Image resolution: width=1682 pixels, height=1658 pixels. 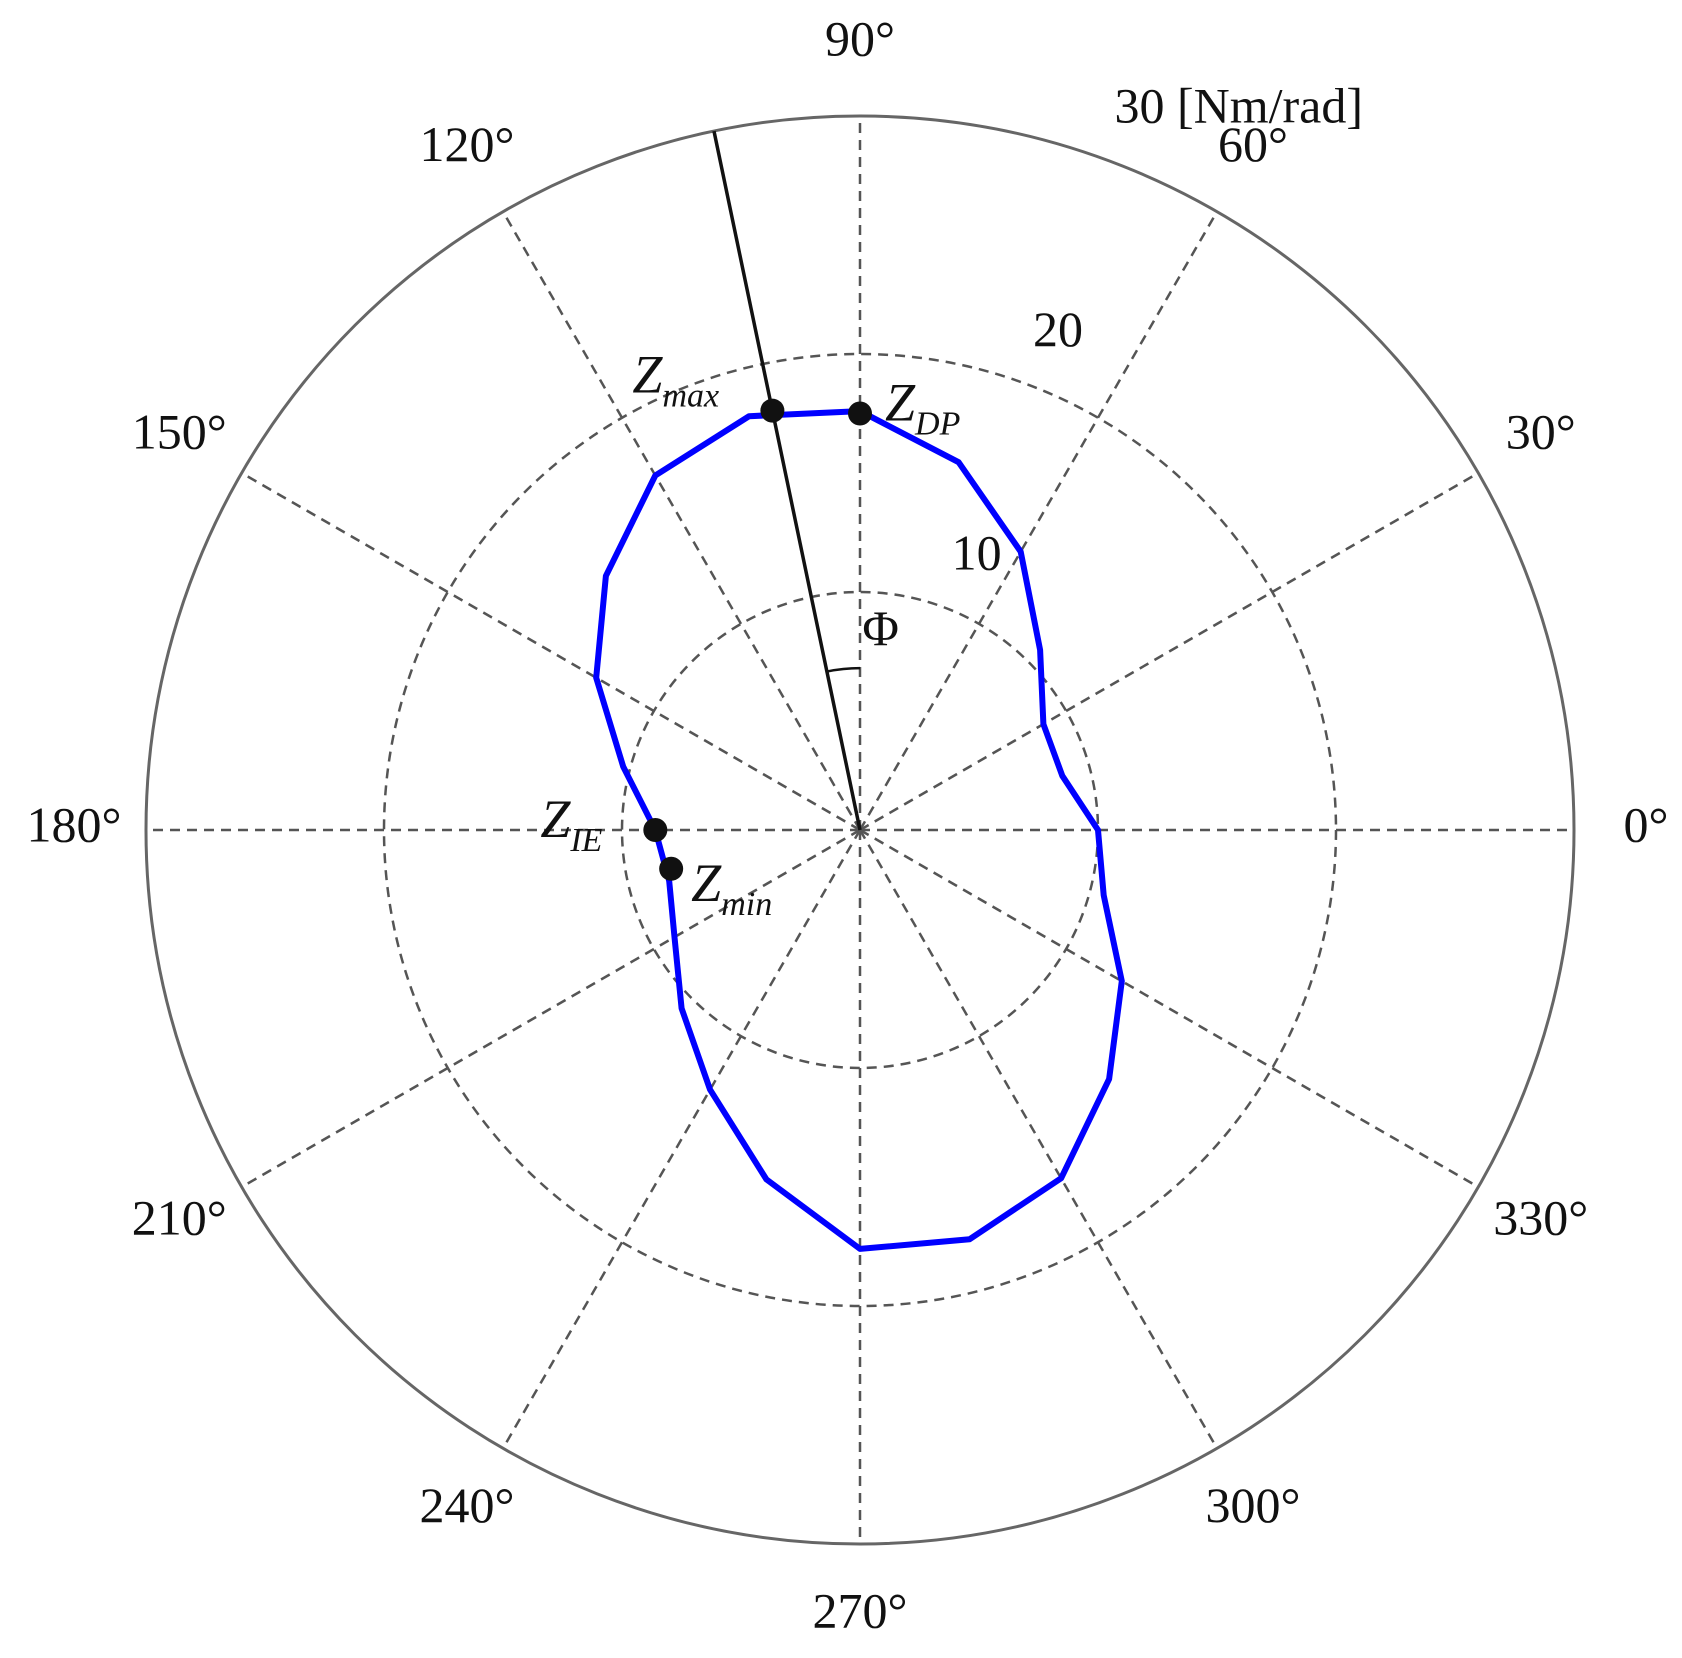 I want to click on point-label: Zmax, so click(x=675, y=379).